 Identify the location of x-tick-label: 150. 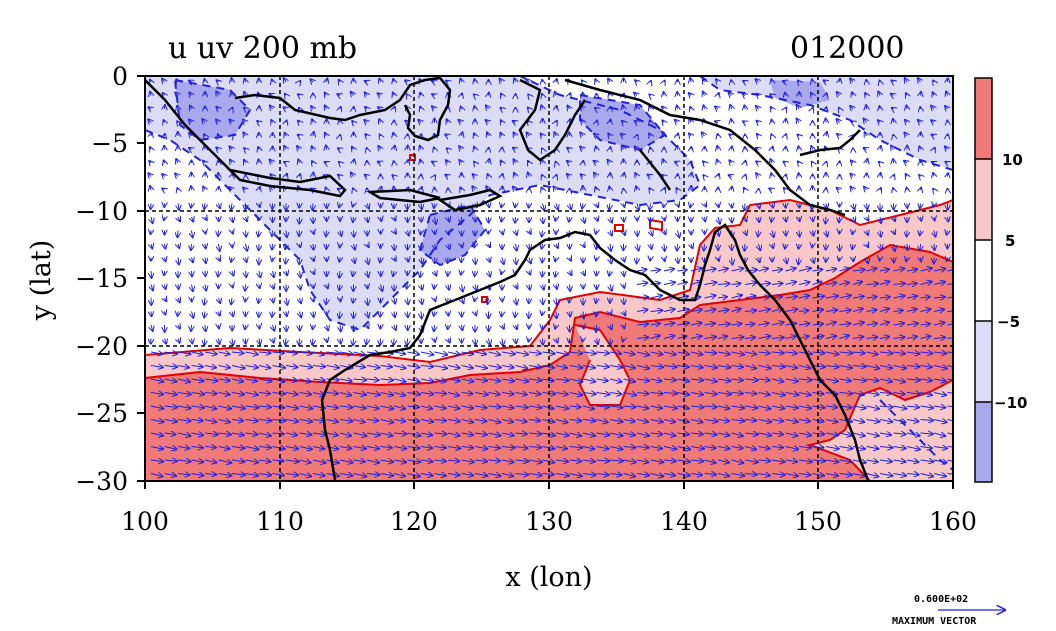
(818, 521).